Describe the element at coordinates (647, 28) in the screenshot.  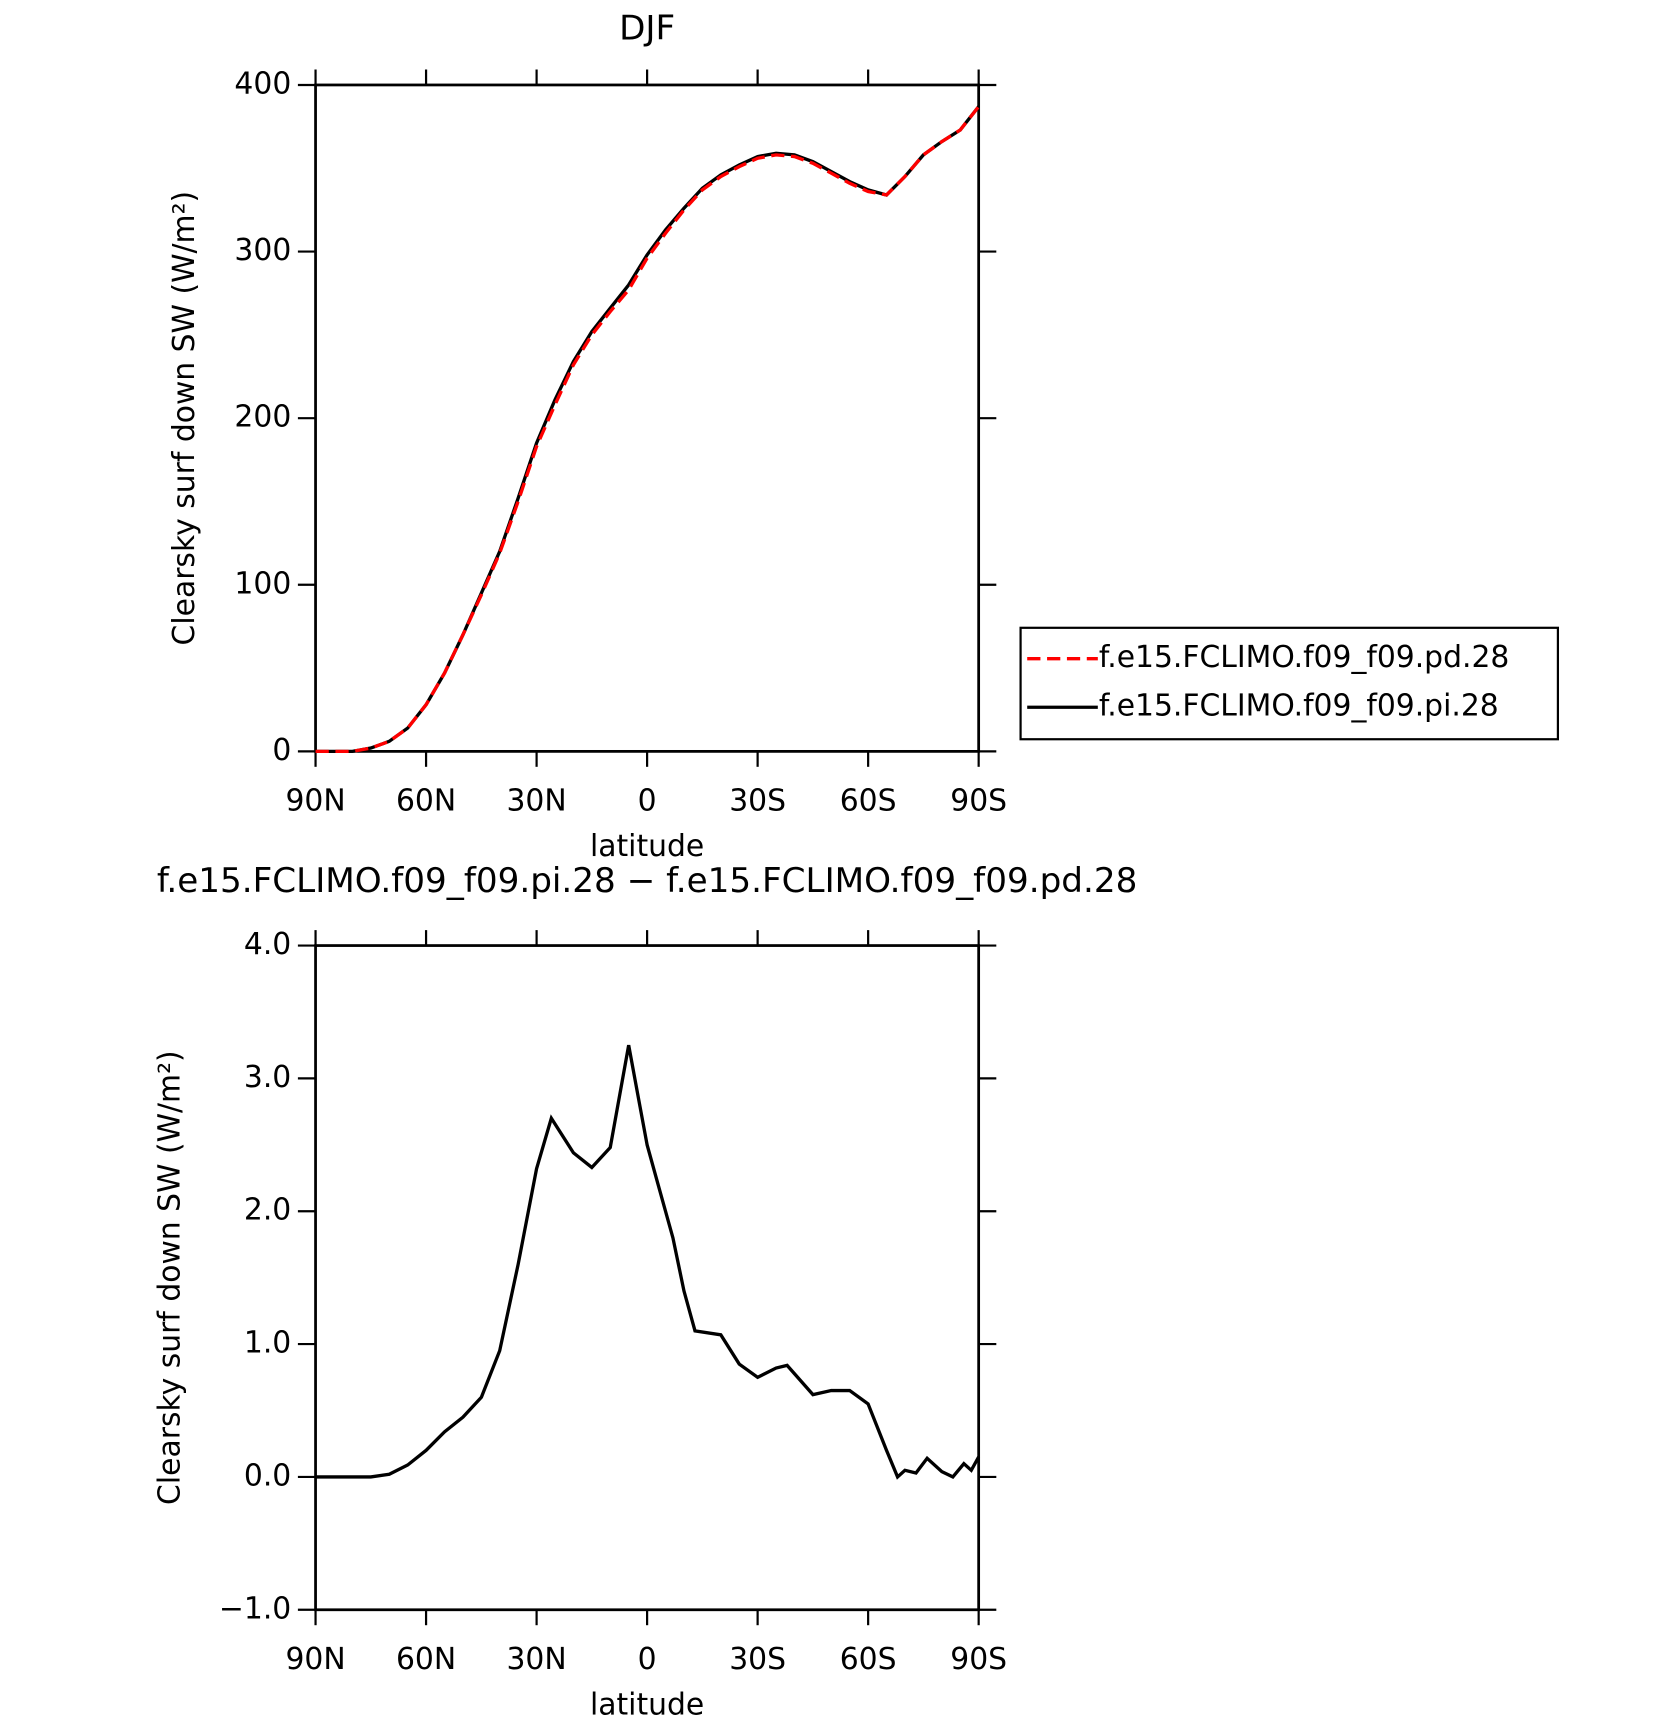
I see `chart-title: DJF` at that location.